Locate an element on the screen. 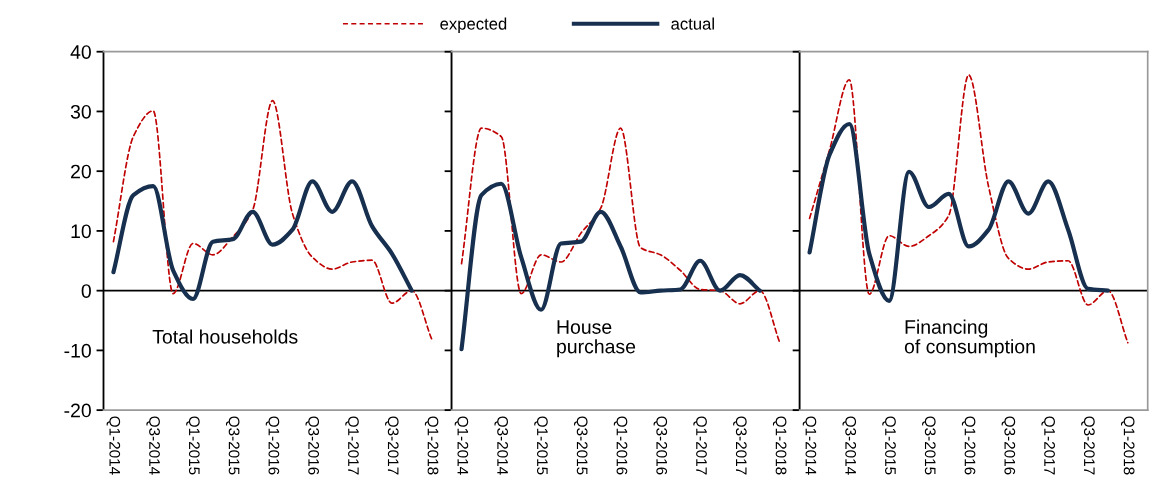 This screenshot has width=1150, height=502. y-tick-label: -10 is located at coordinates (77, 350).